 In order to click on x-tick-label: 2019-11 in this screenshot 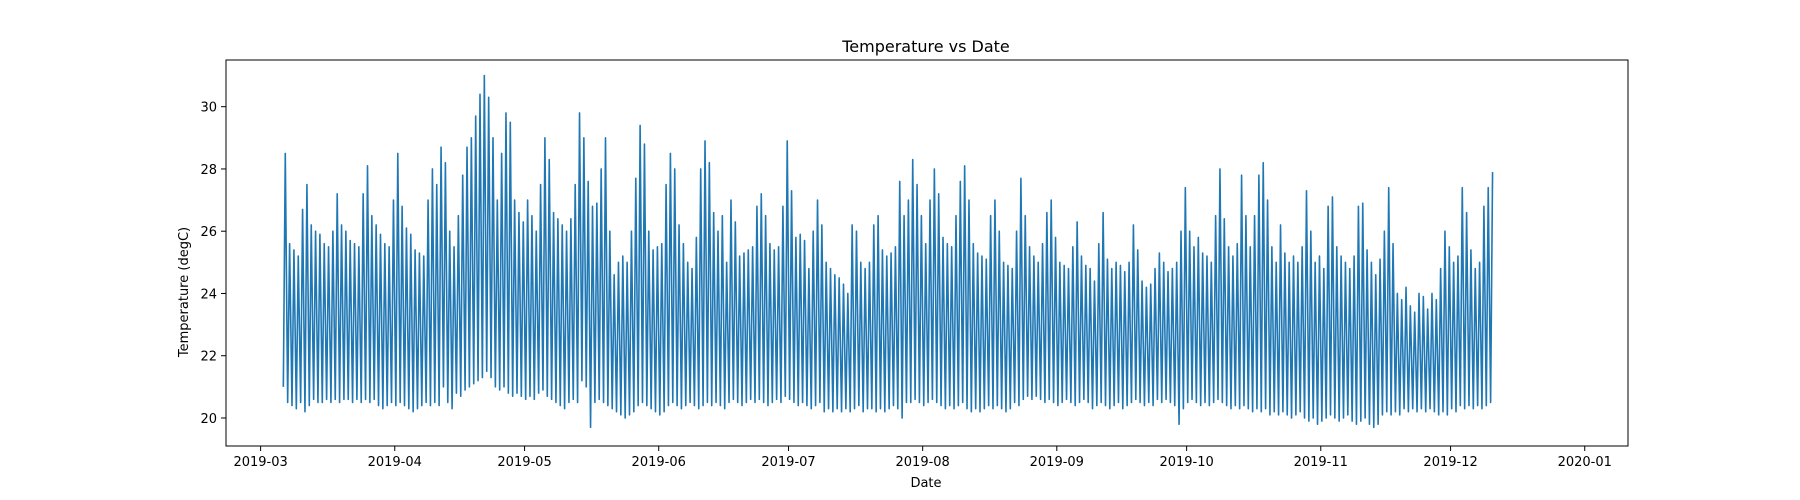, I will do `click(1321, 462)`.